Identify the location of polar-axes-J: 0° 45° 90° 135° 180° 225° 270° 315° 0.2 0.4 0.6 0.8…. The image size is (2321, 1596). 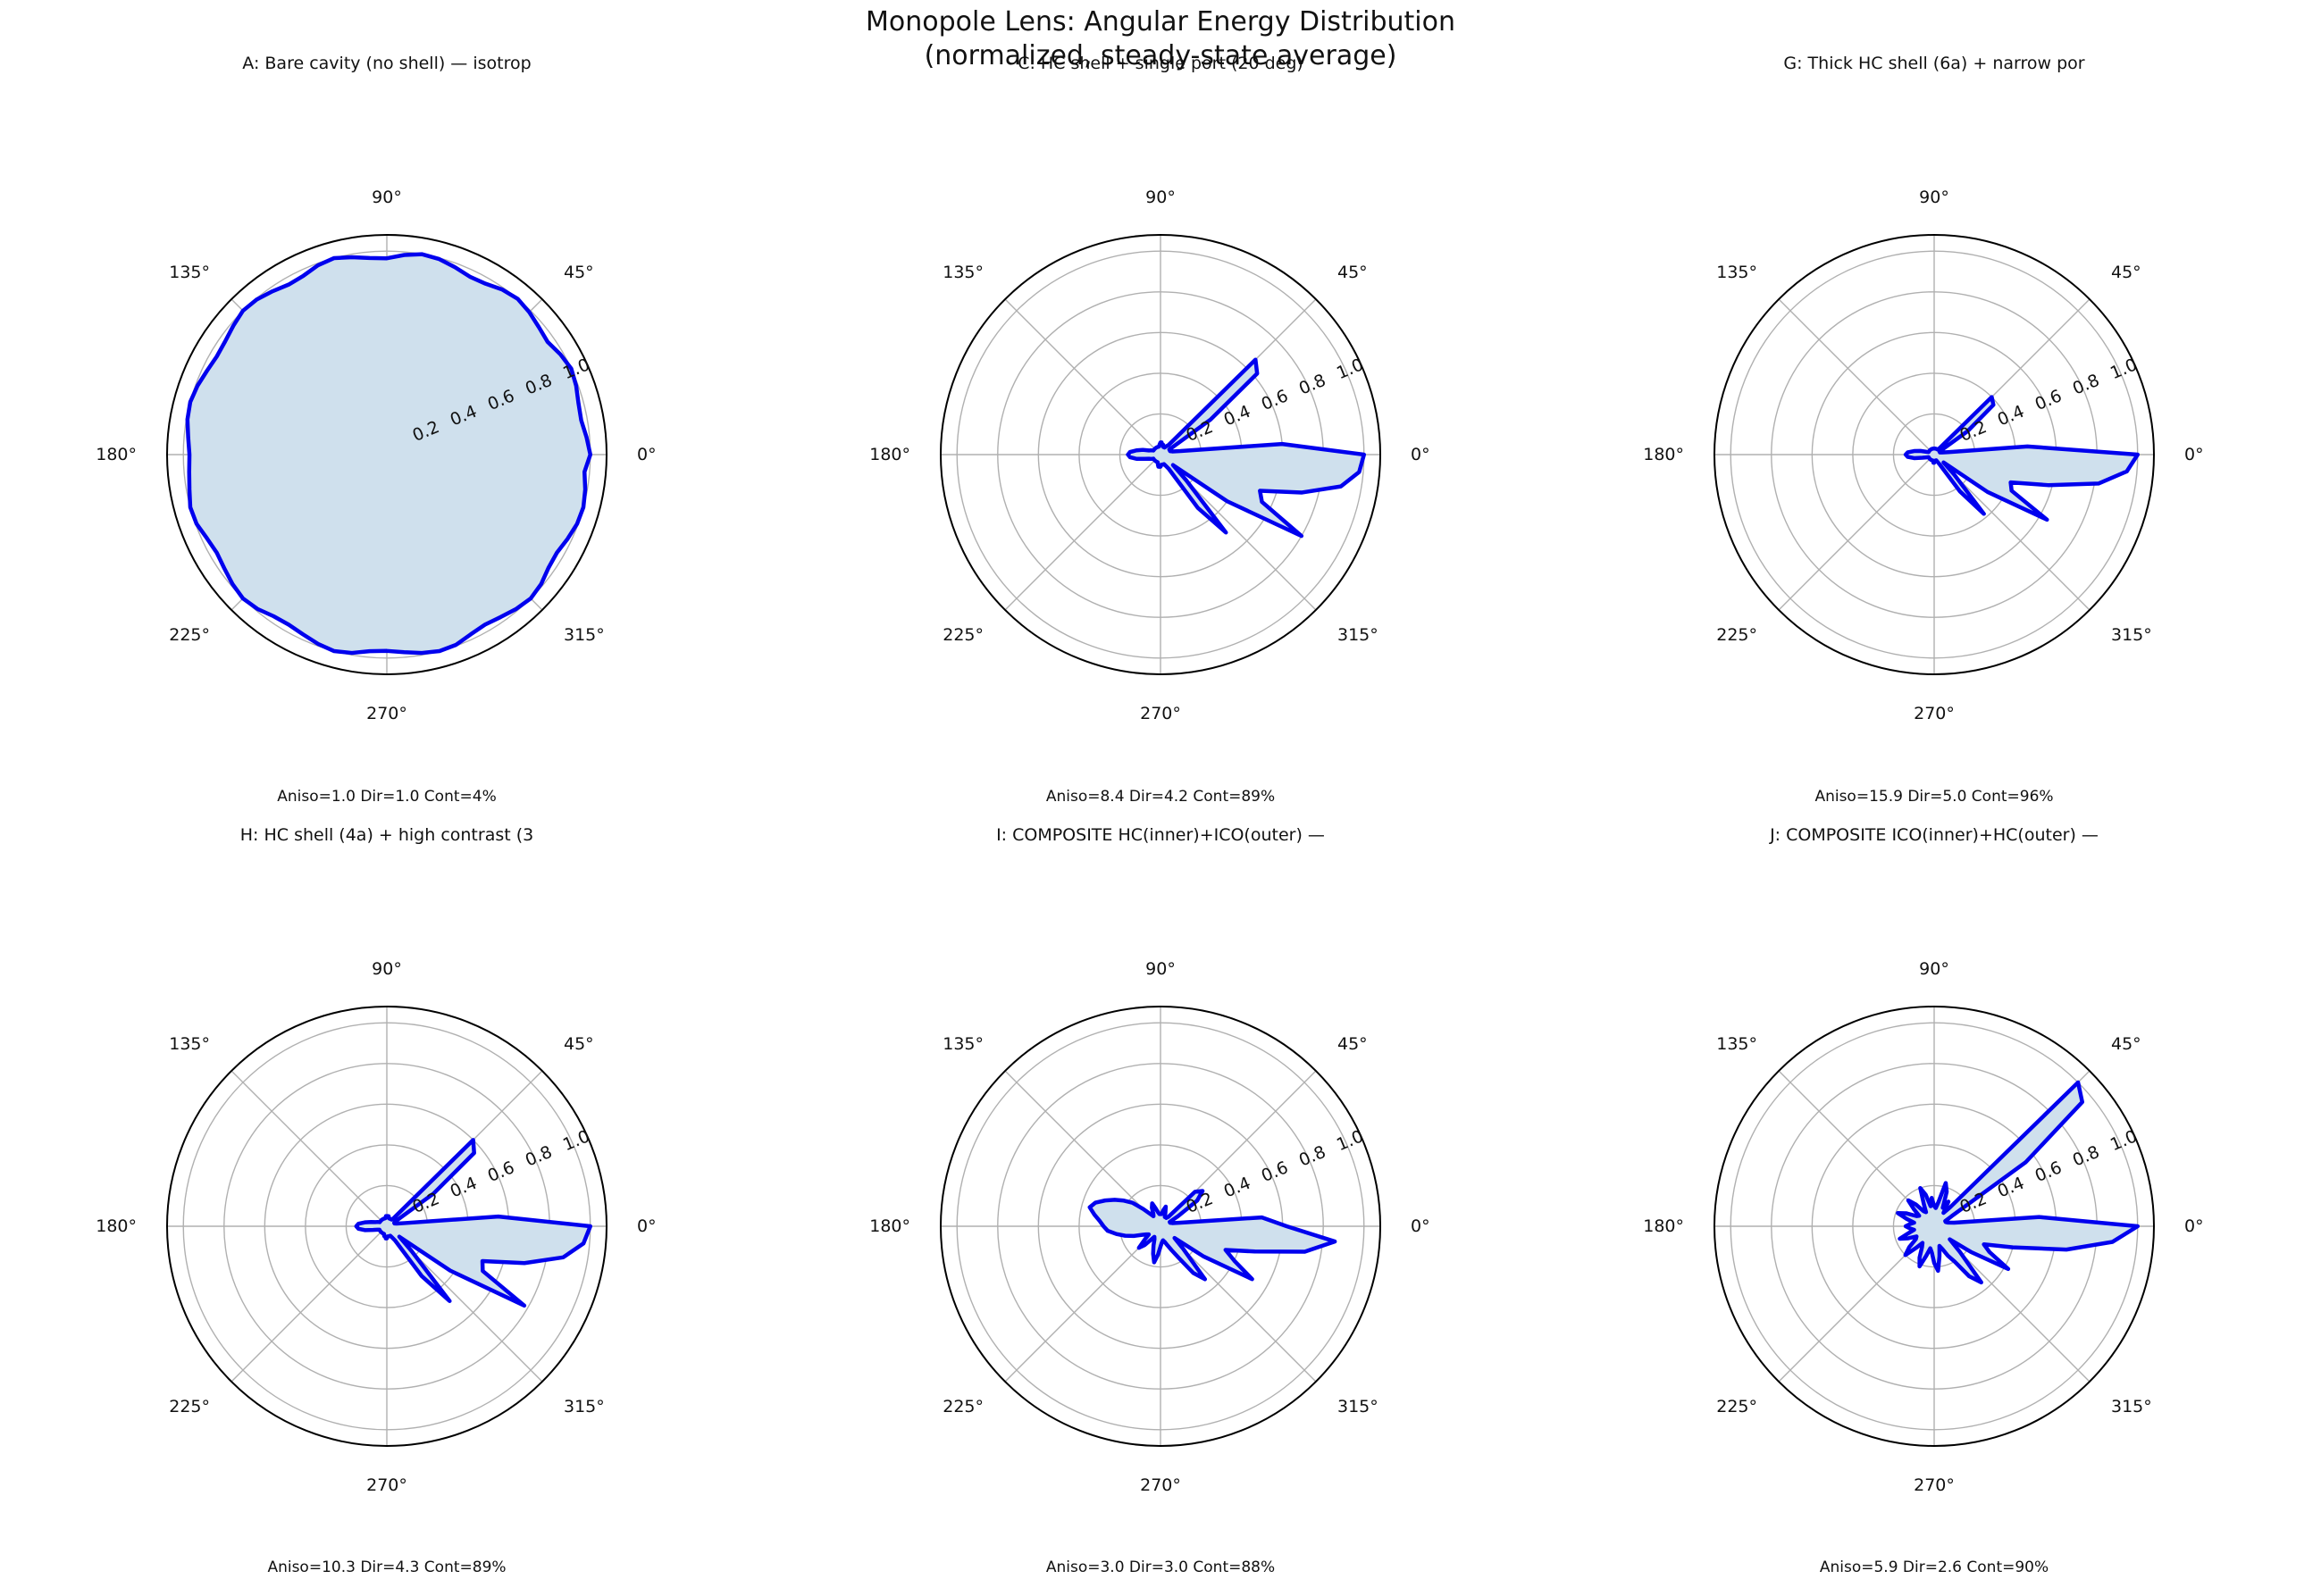
(1931, 1226).